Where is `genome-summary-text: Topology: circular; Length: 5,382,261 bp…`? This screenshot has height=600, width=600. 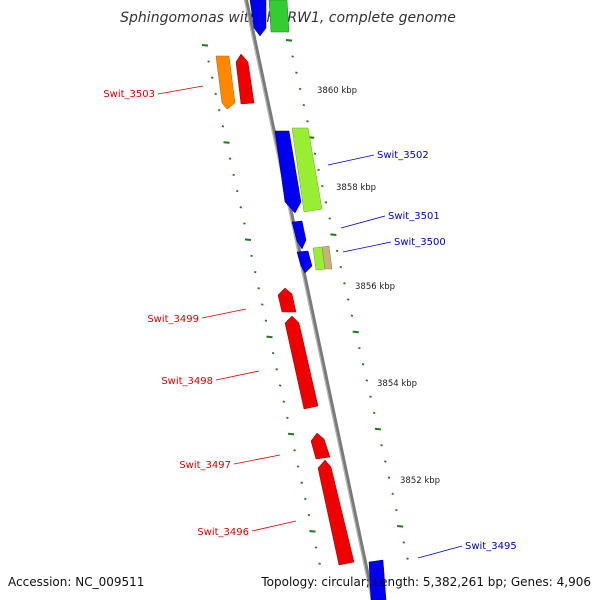
genome-summary-text: Topology: circular; Length: 5,382,261 bp… is located at coordinates (425, 582).